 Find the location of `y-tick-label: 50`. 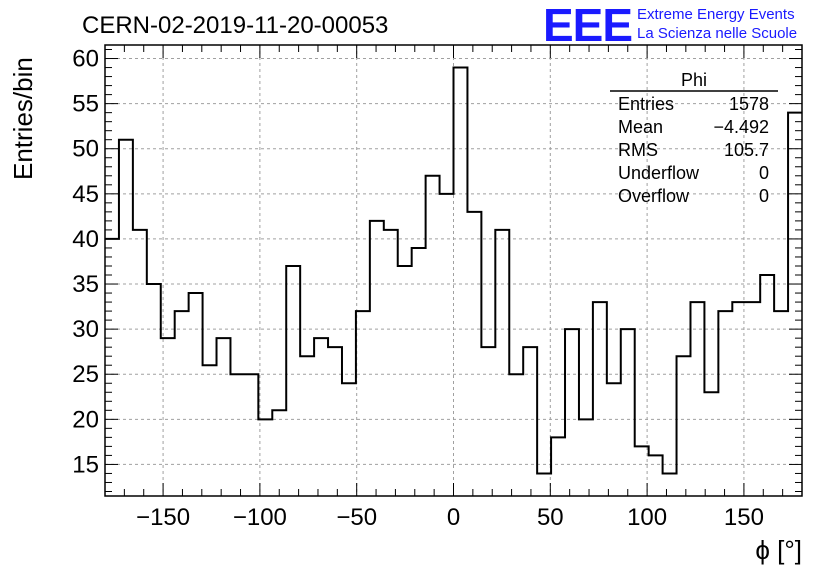

y-tick-label: 50 is located at coordinates (85, 149).